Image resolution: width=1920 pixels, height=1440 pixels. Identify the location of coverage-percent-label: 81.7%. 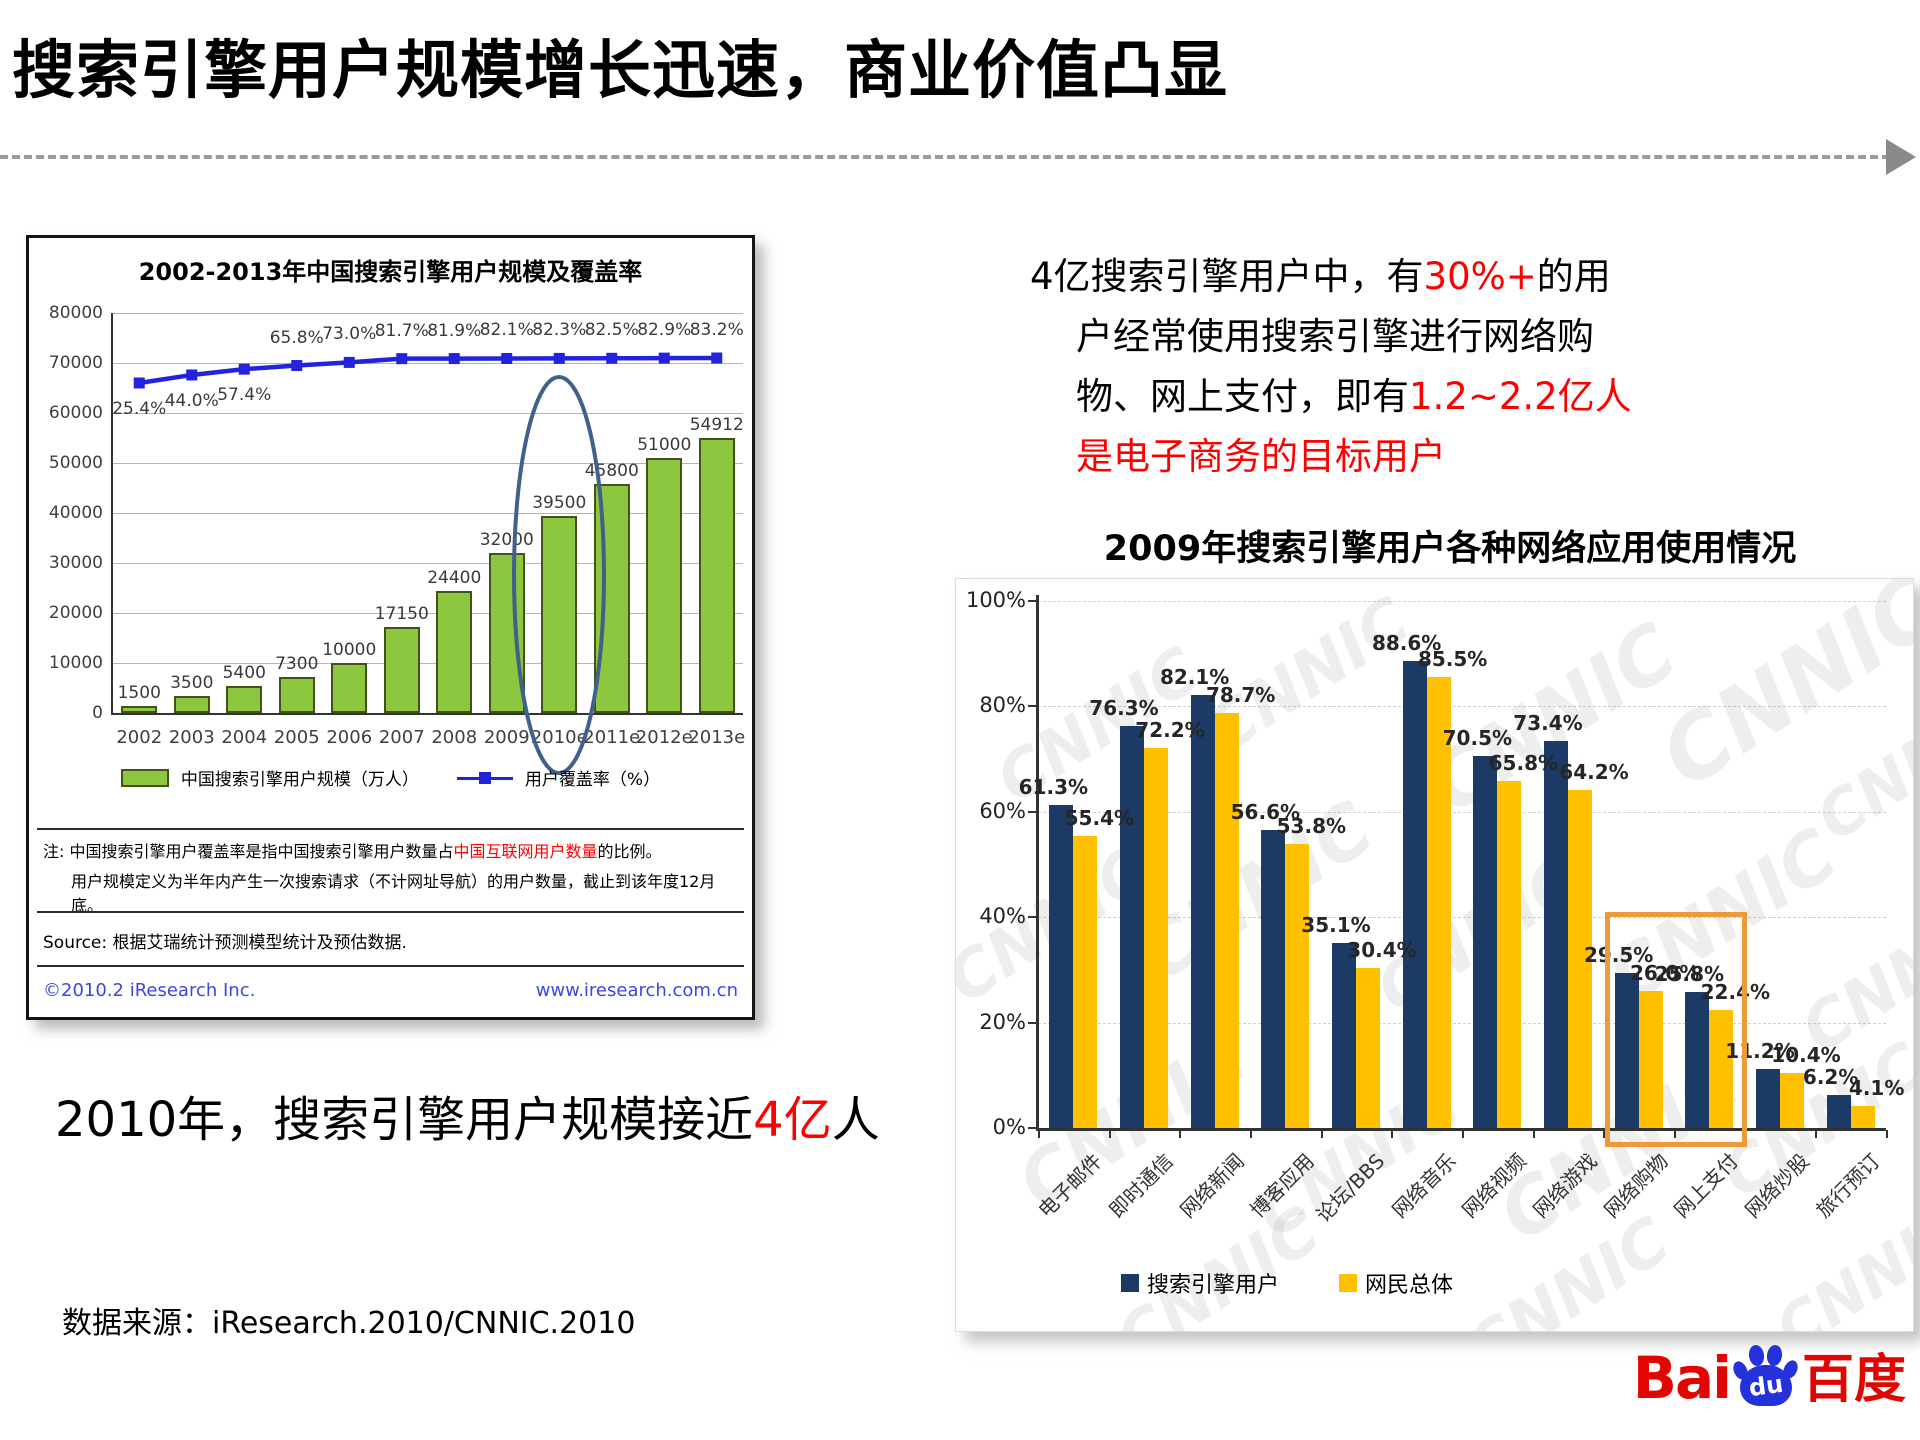
(401, 330).